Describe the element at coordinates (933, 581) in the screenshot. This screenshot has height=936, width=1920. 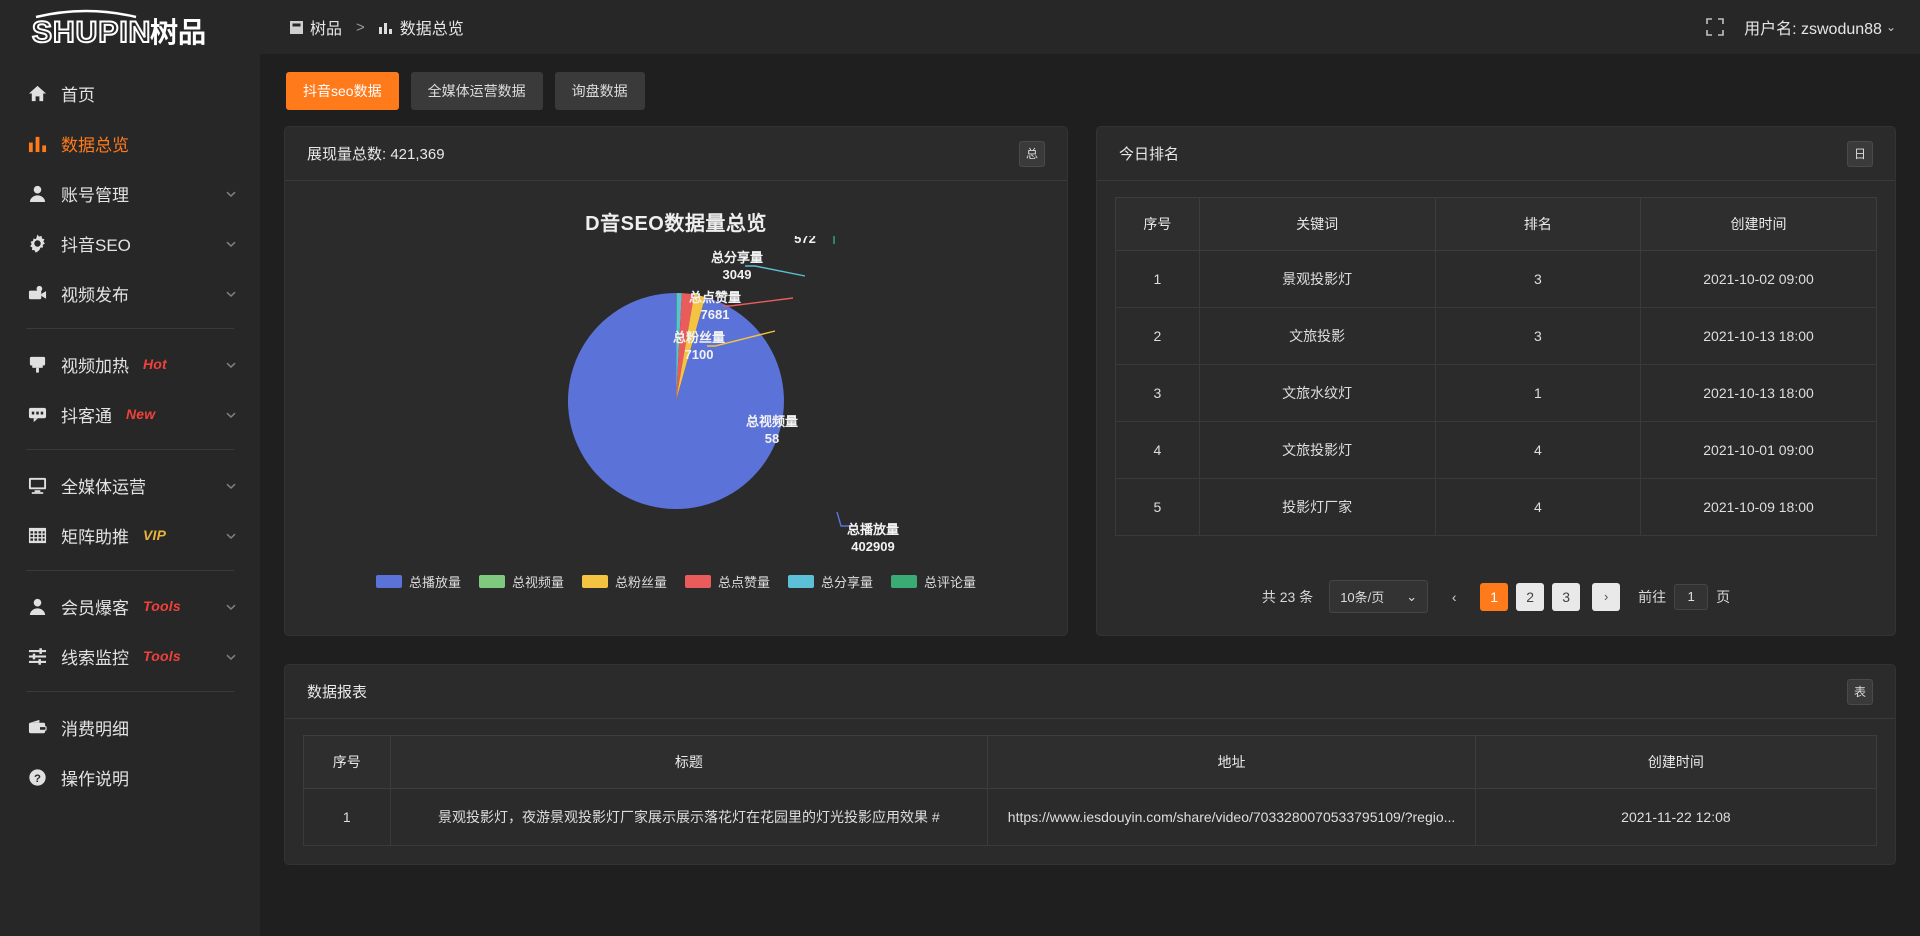
I see `legend-item-5: 总评论量` at that location.